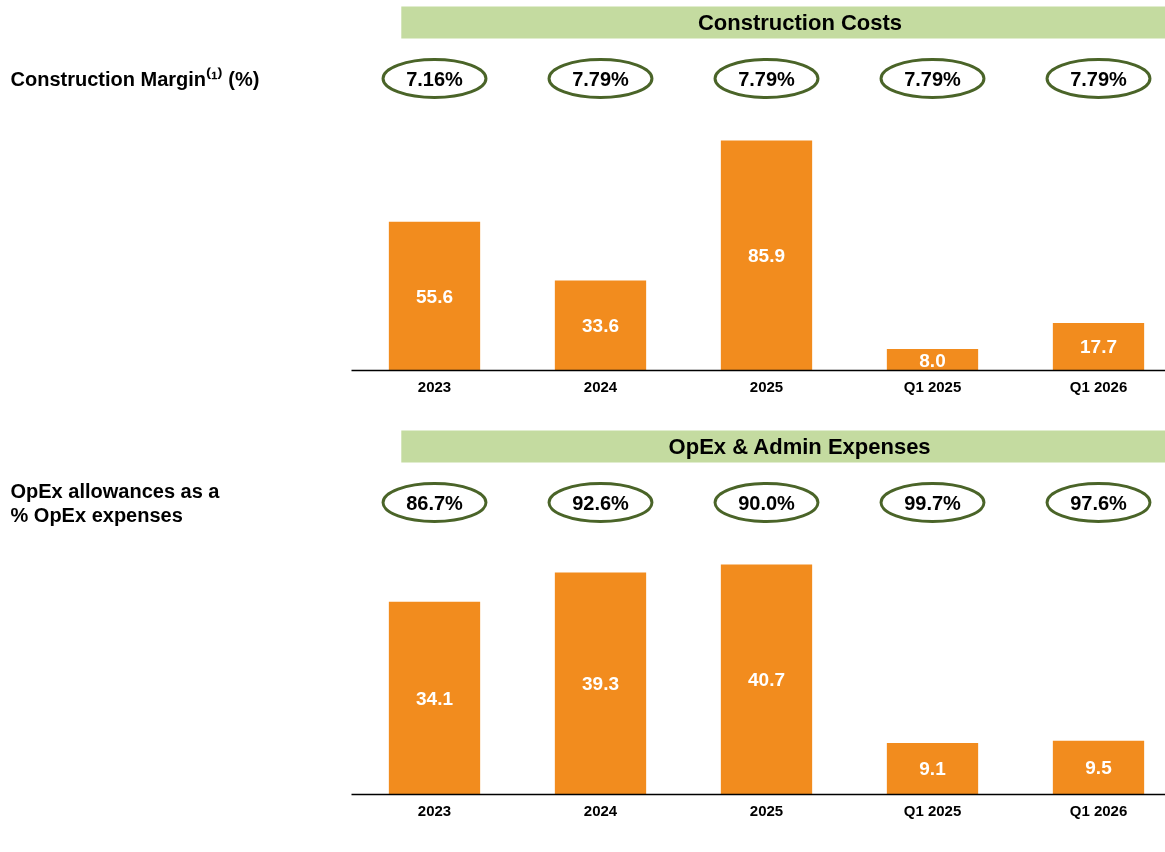 The image size is (1165, 852). Describe the element at coordinates (800, 22) in the screenshot. I see `chart-title: Construction Costs` at that location.